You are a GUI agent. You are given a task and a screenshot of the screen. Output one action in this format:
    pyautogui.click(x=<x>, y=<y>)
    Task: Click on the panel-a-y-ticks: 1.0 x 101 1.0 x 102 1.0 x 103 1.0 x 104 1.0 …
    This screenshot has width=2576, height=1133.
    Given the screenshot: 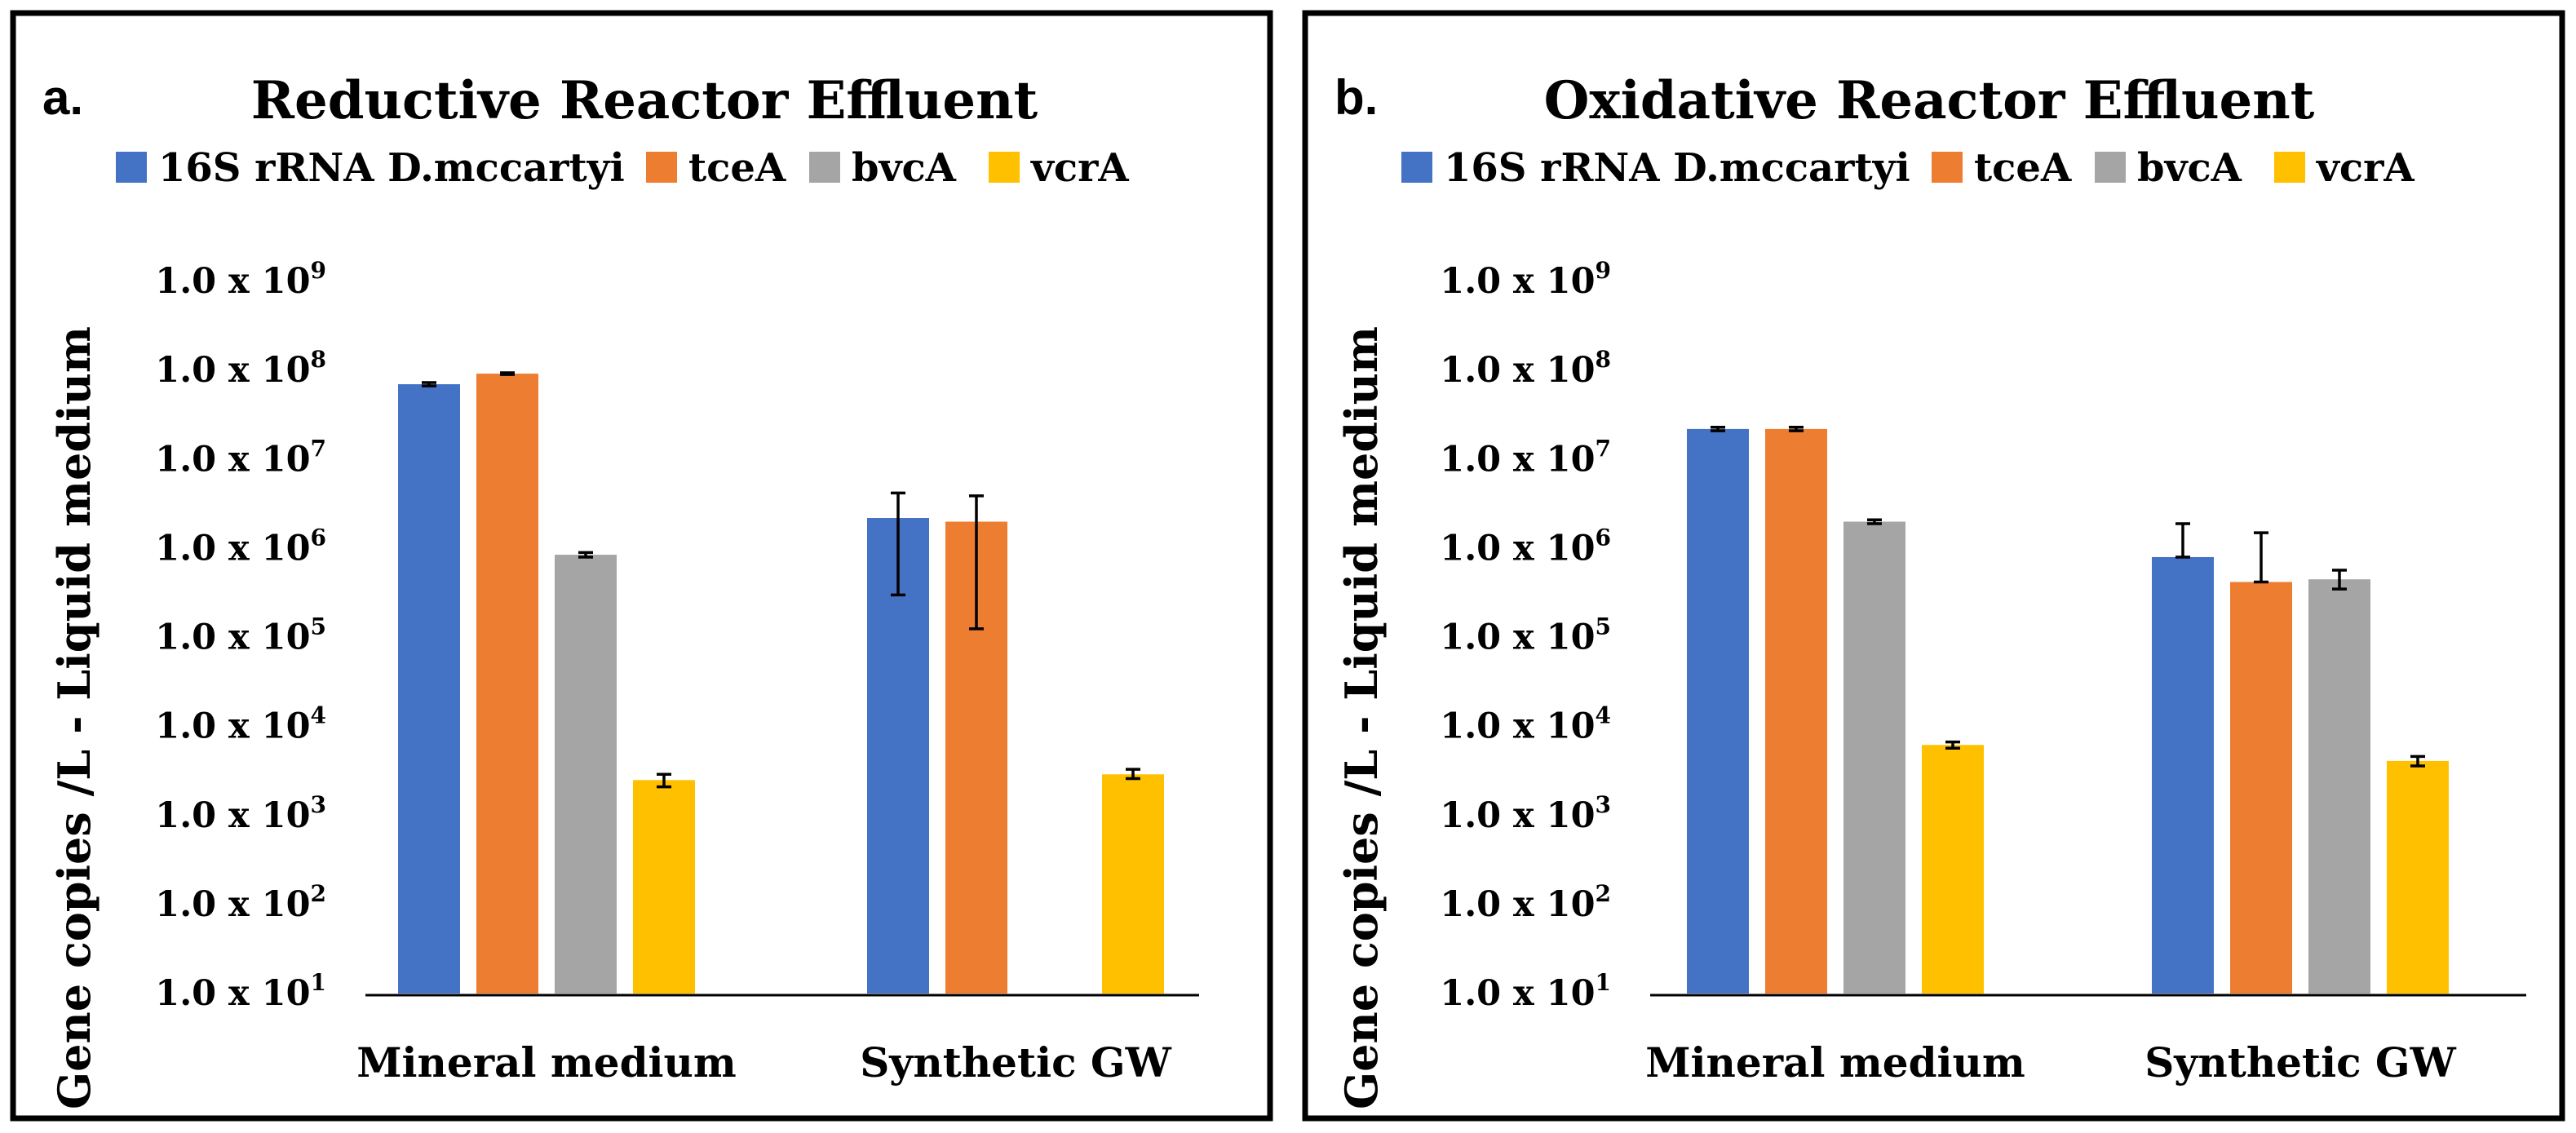 What is the action you would take?
    pyautogui.click(x=240, y=635)
    